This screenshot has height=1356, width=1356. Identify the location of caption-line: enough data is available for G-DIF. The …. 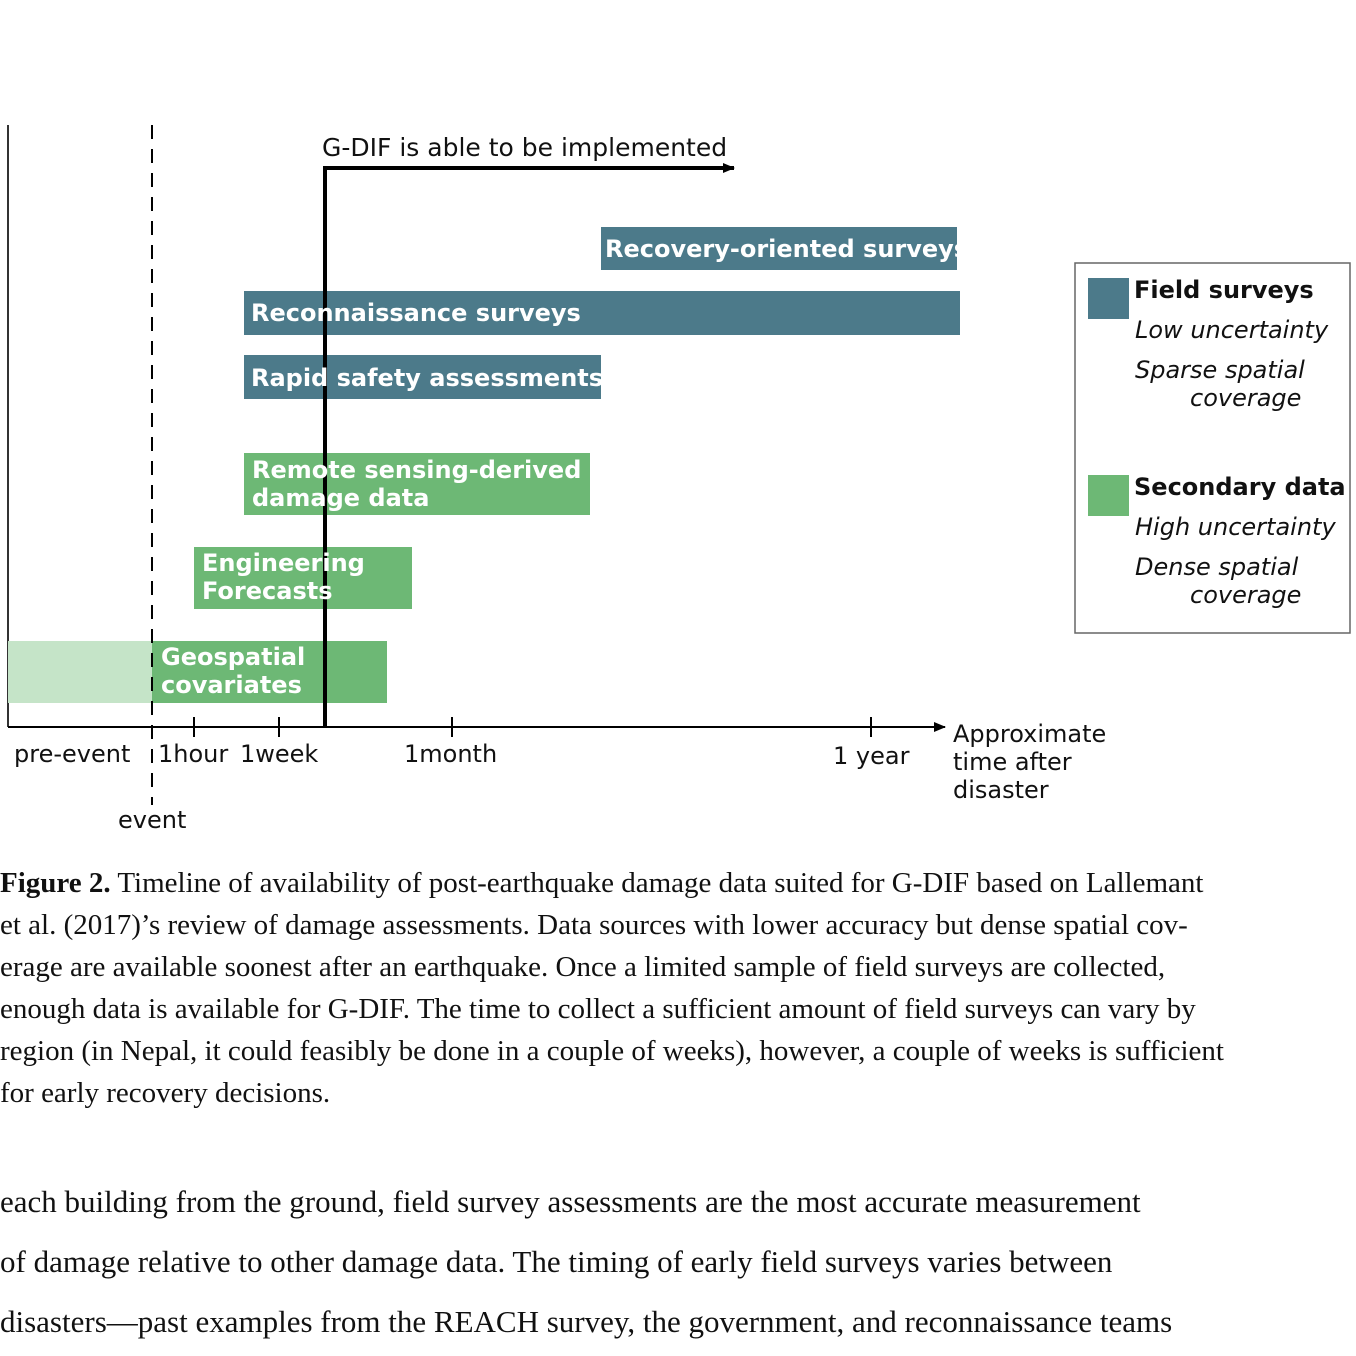
(598, 1009).